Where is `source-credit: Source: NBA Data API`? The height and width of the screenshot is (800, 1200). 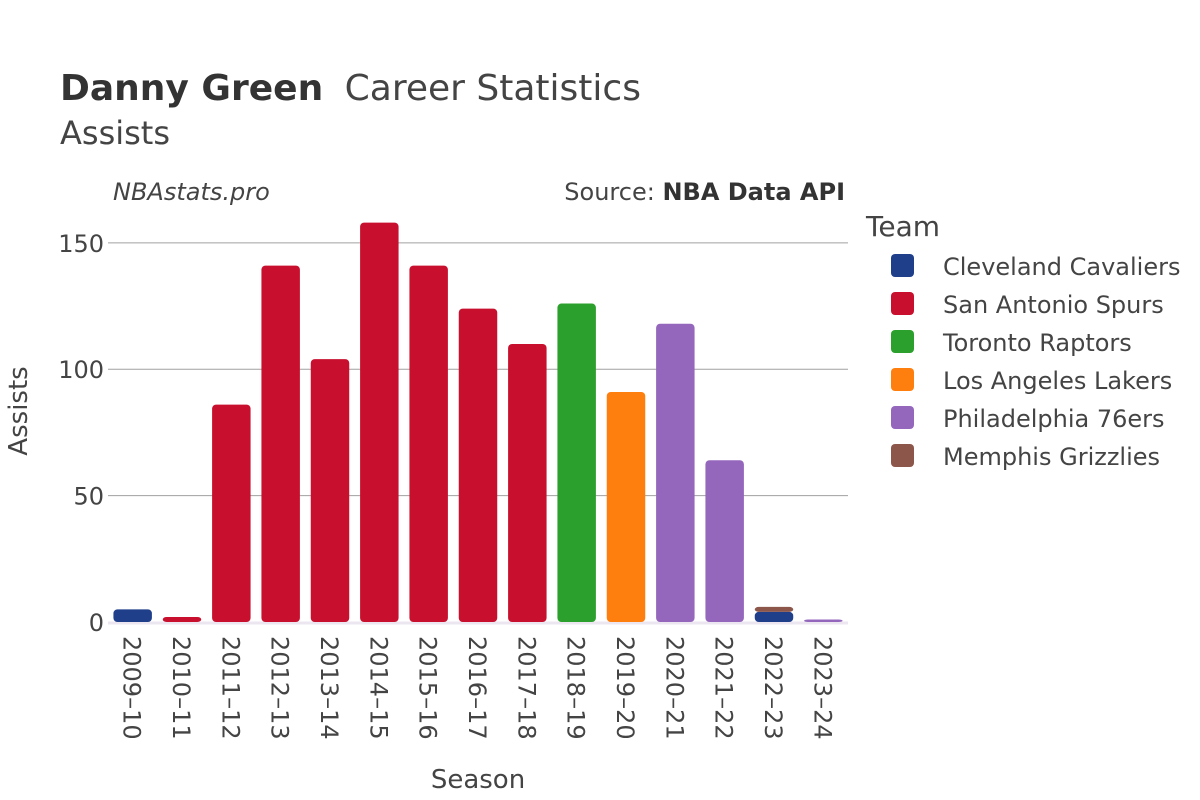 source-credit: Source: NBA Data API is located at coordinates (704, 192).